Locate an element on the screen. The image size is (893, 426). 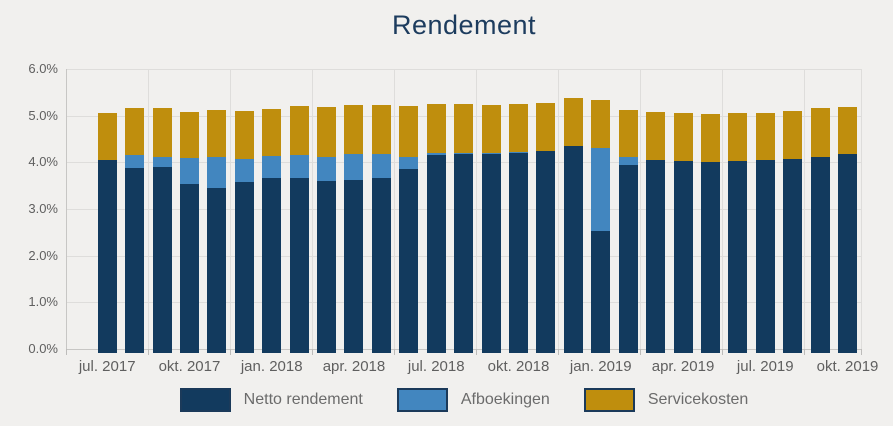
bar-jun-2019 is located at coordinates (738, 233).